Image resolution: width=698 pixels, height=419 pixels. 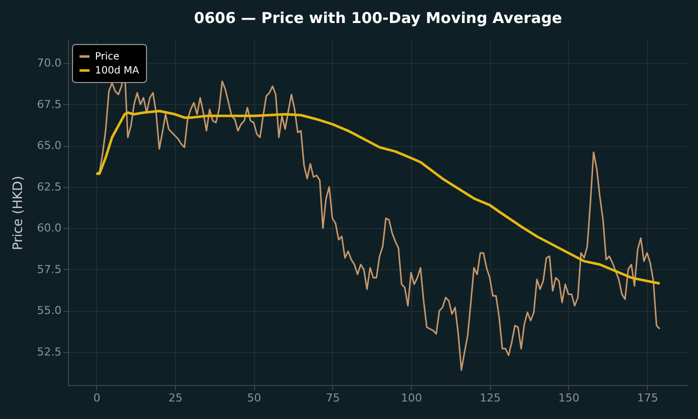 What do you see at coordinates (49, 269) in the screenshot?
I see `y-tick-label: 57.5` at bounding box center [49, 269].